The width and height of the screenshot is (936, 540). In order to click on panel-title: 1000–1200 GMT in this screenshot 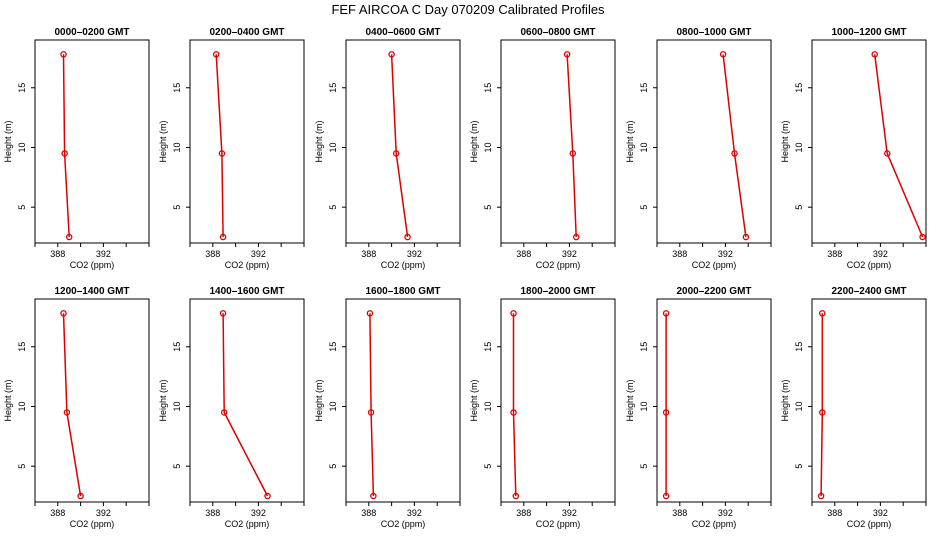, I will do `click(868, 32)`.